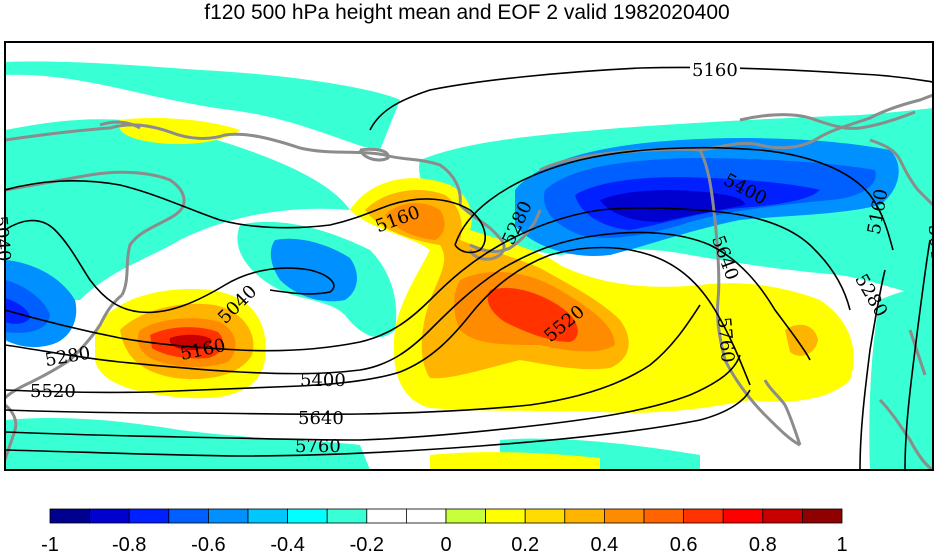 This screenshot has width=934, height=558. What do you see at coordinates (367, 545) in the screenshot?
I see `colorbar-tick-label: -0.2` at bounding box center [367, 545].